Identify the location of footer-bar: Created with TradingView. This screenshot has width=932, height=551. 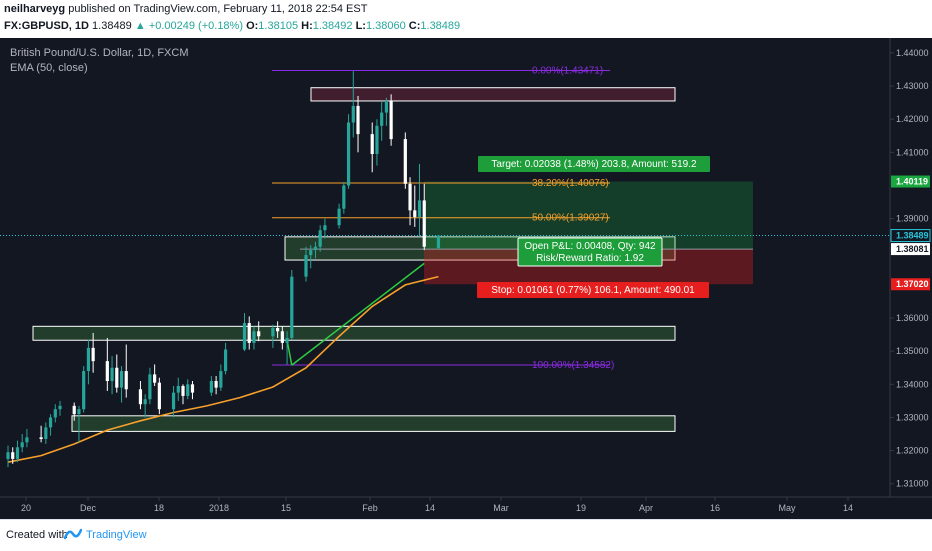
(466, 535).